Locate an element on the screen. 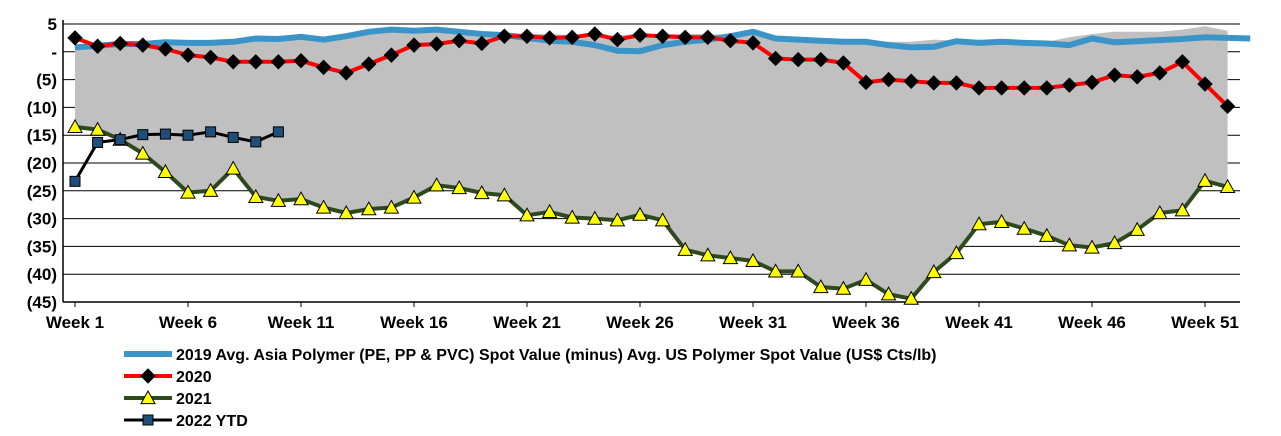 This screenshot has width=1281, height=436. y-axis-tick-labels: 5 - (5) (10) (15) (20) (25) (30) (35) (40) (45) is located at coordinates (42, 163).